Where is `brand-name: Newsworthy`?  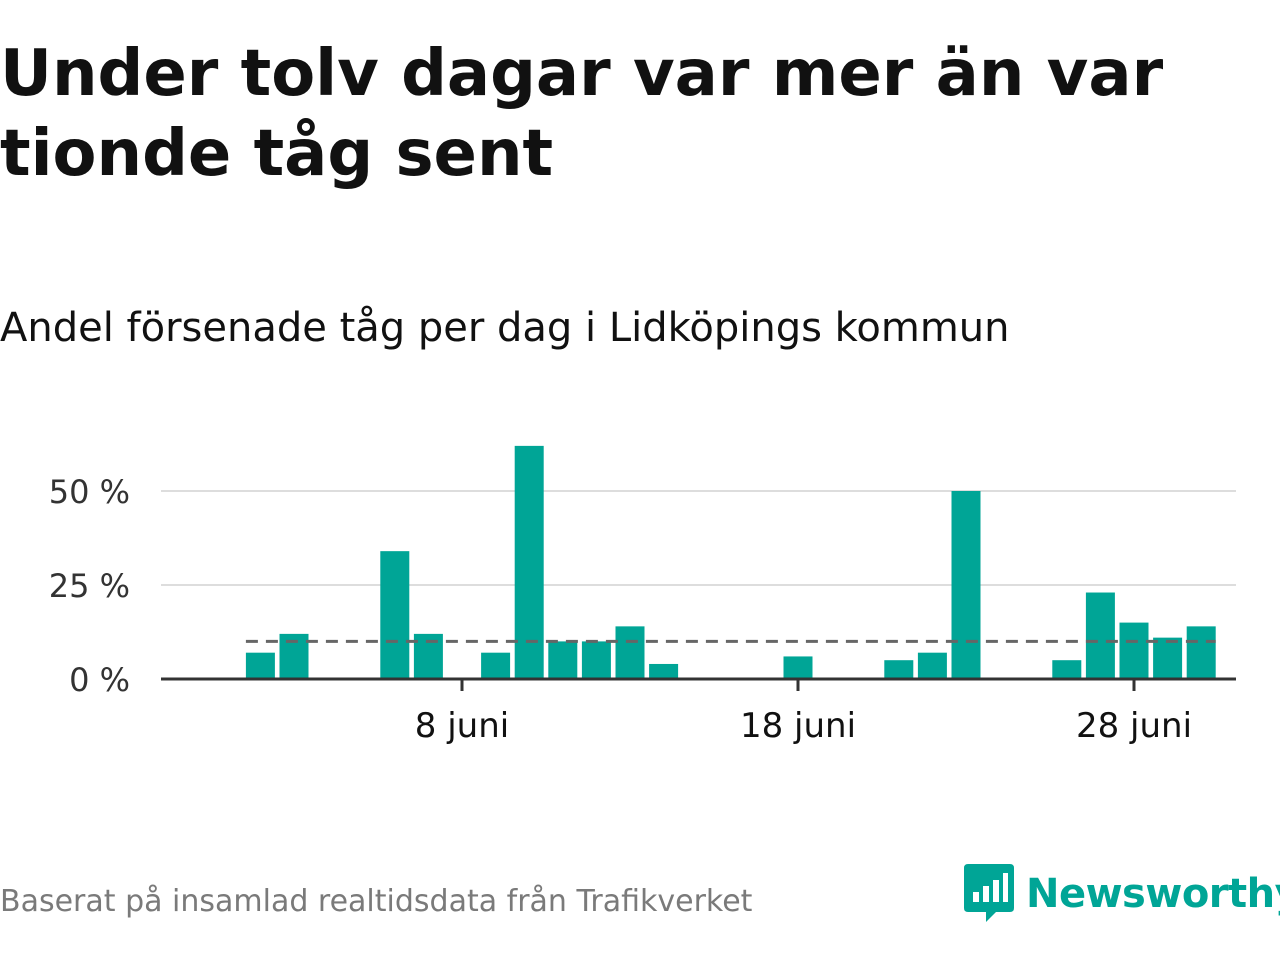
brand-name: Newsworthy is located at coordinates (1153, 894).